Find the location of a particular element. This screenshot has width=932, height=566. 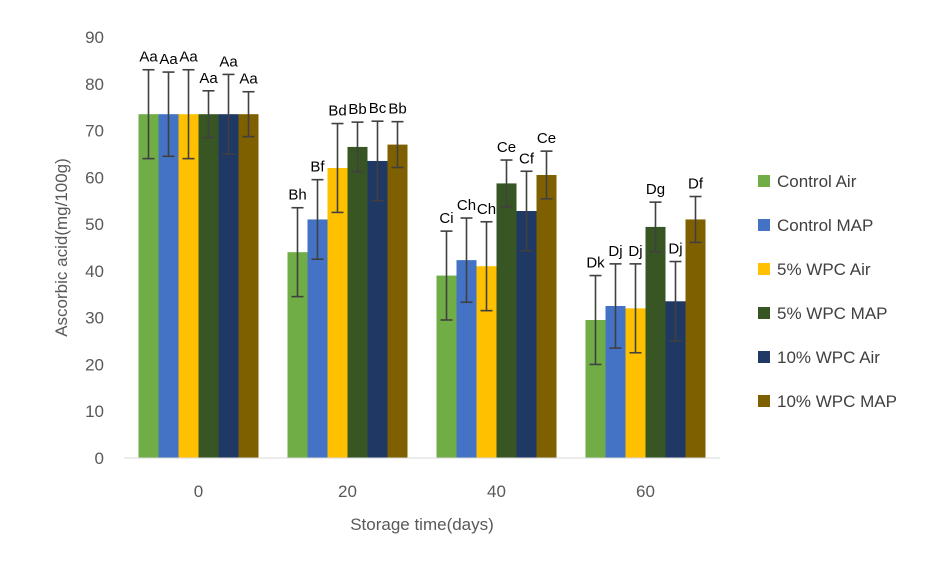

legend-item: 10% WPC Air is located at coordinates (819, 357).